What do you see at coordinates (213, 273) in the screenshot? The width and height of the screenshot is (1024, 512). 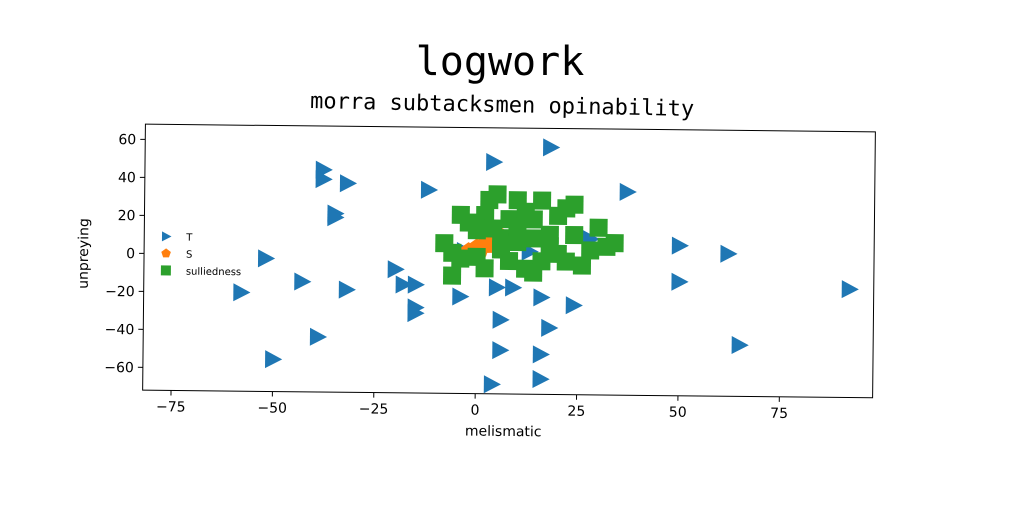 I see `legend-label: sulliedness` at bounding box center [213, 273].